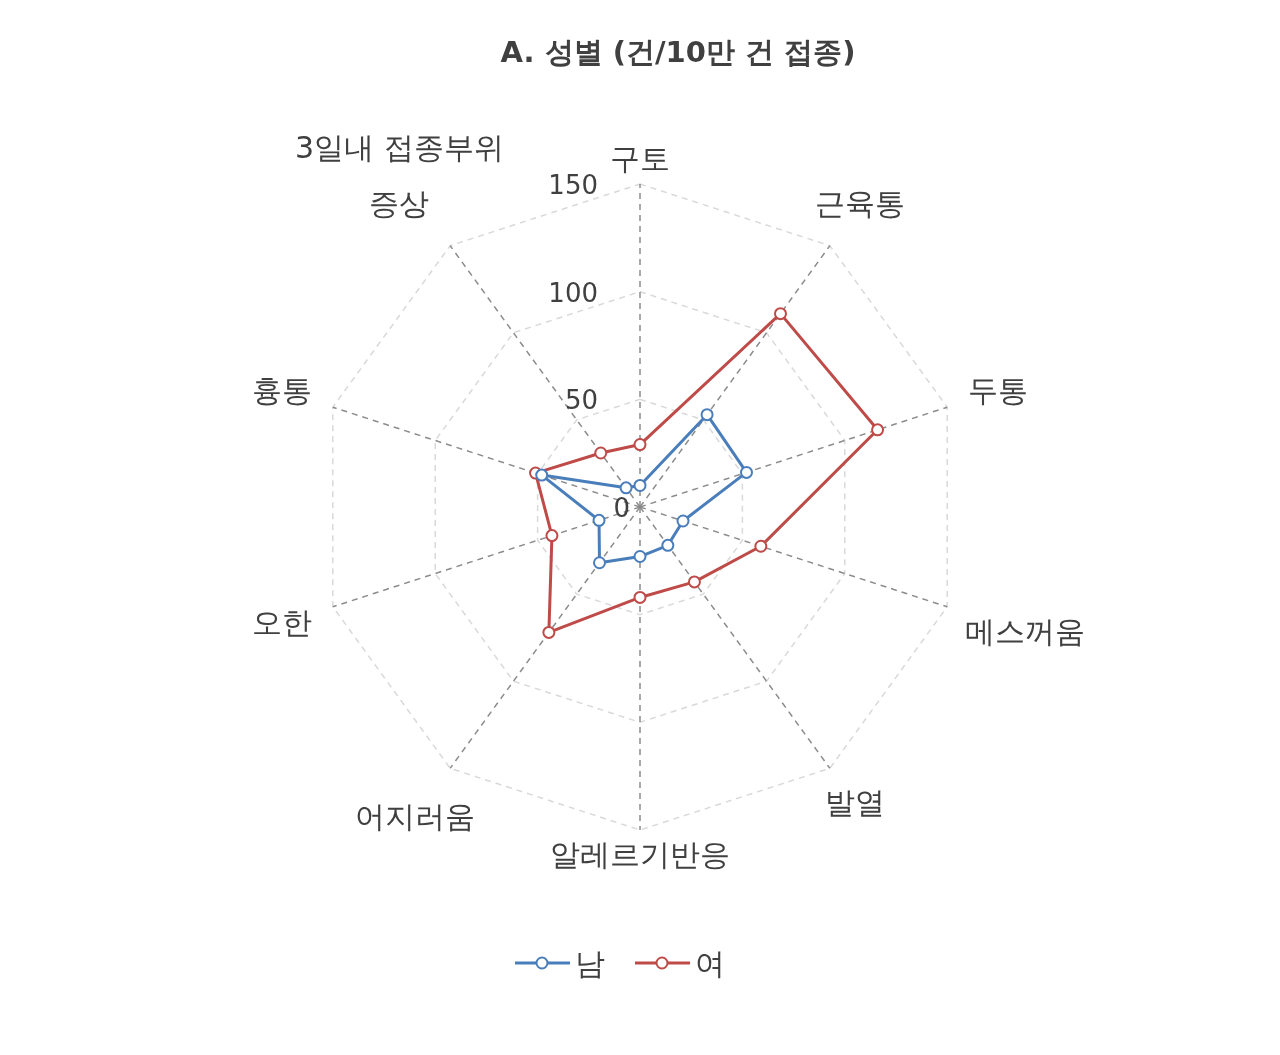  Describe the element at coordinates (1025, 632) in the screenshot. I see `spoke-label: 메스꺼움` at that location.